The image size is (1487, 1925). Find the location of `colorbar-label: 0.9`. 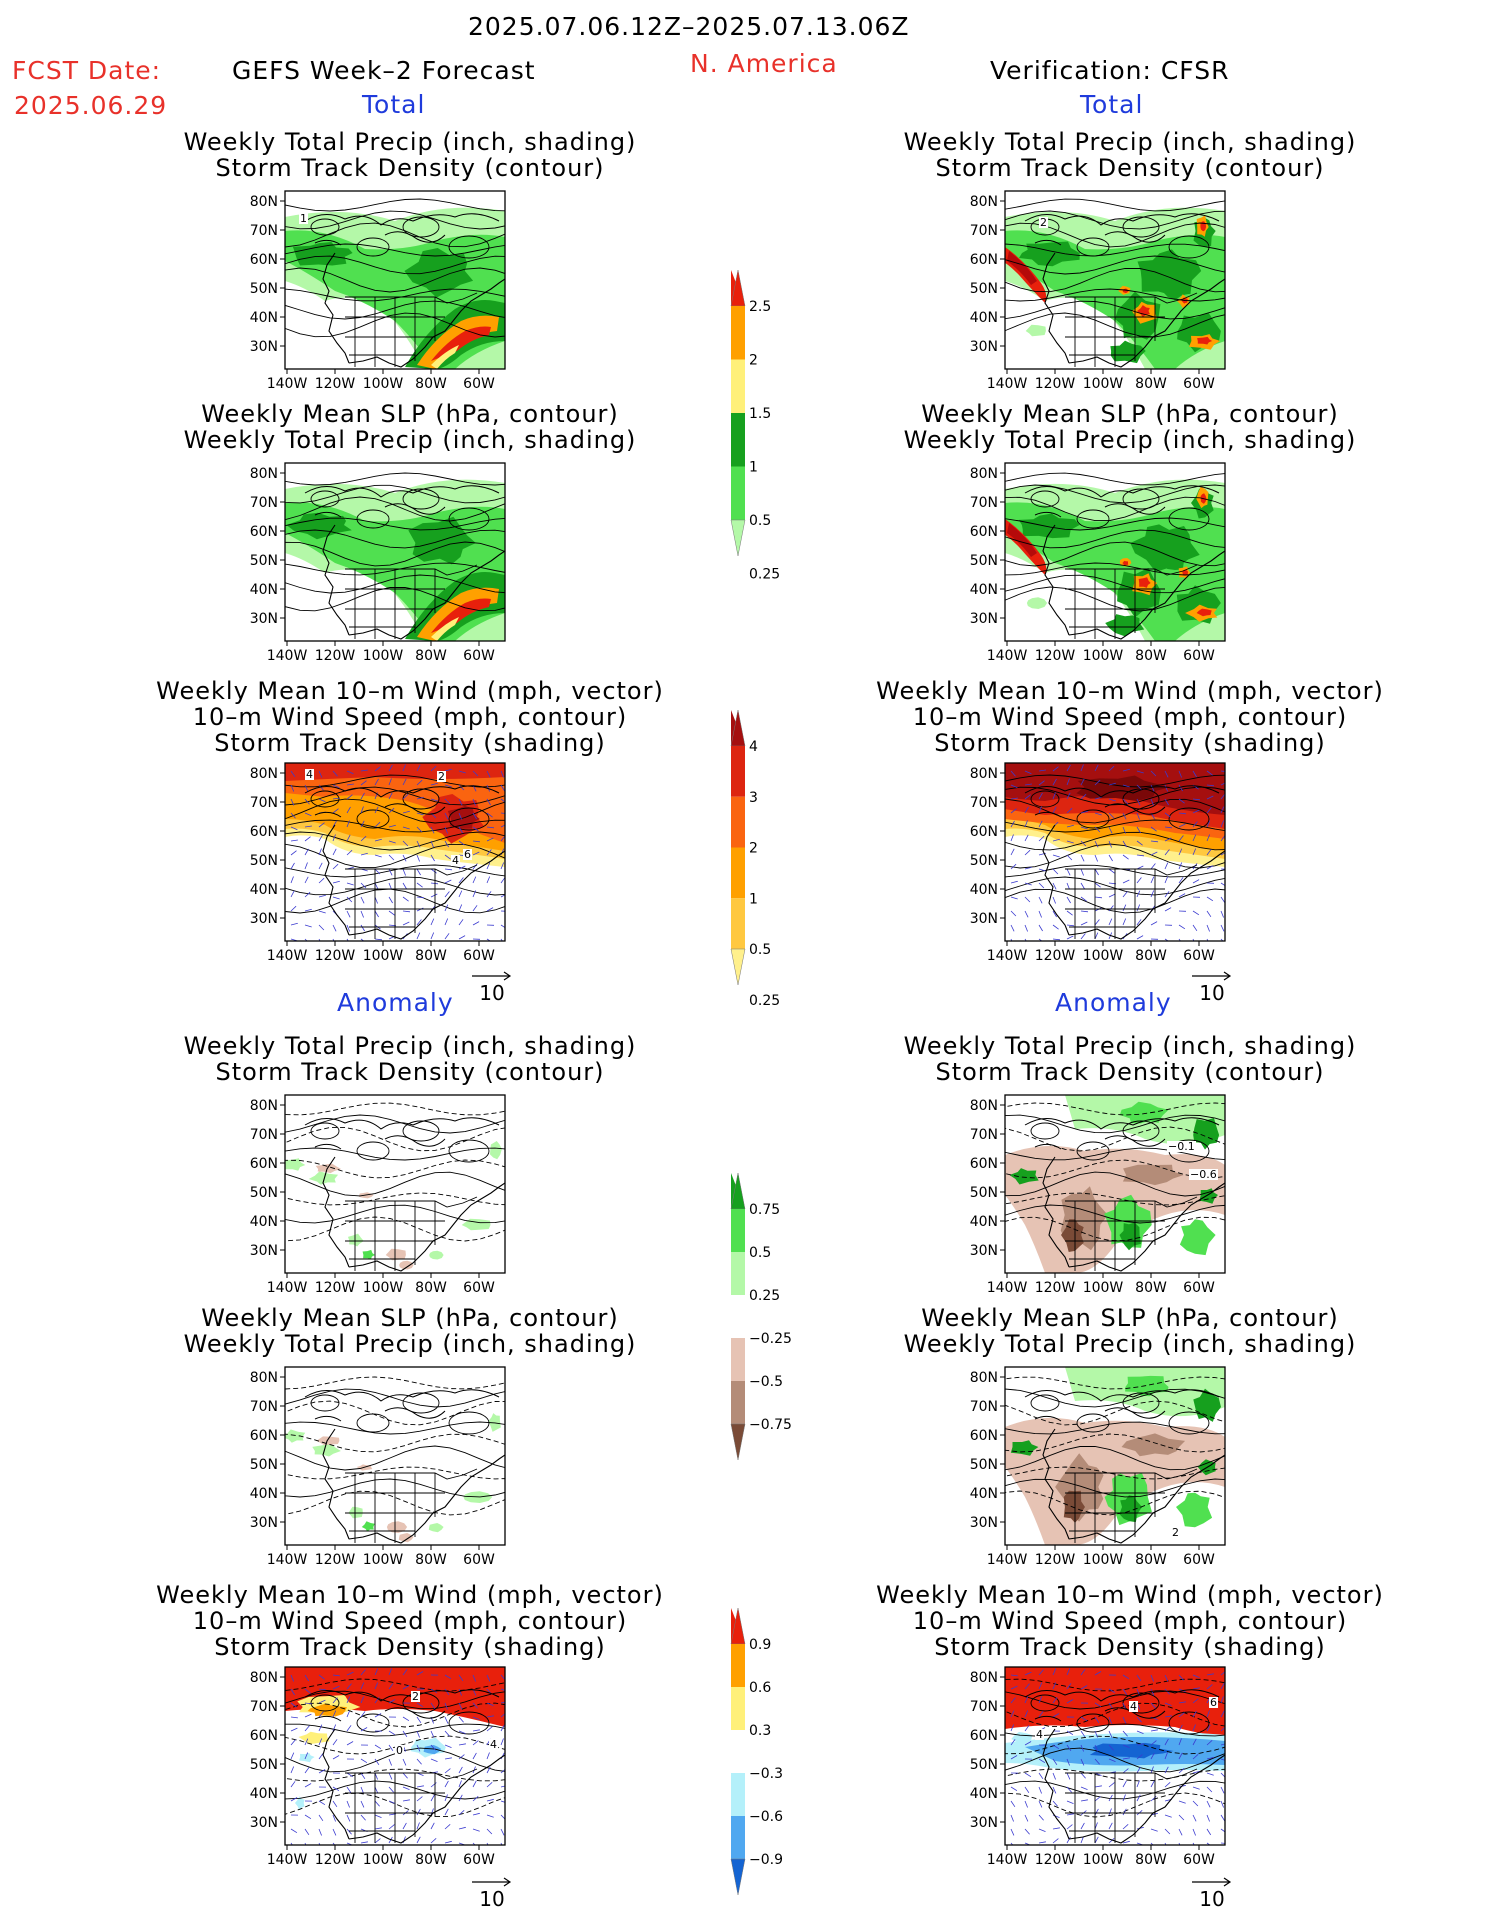

colorbar-label: 0.9 is located at coordinates (760, 1645).